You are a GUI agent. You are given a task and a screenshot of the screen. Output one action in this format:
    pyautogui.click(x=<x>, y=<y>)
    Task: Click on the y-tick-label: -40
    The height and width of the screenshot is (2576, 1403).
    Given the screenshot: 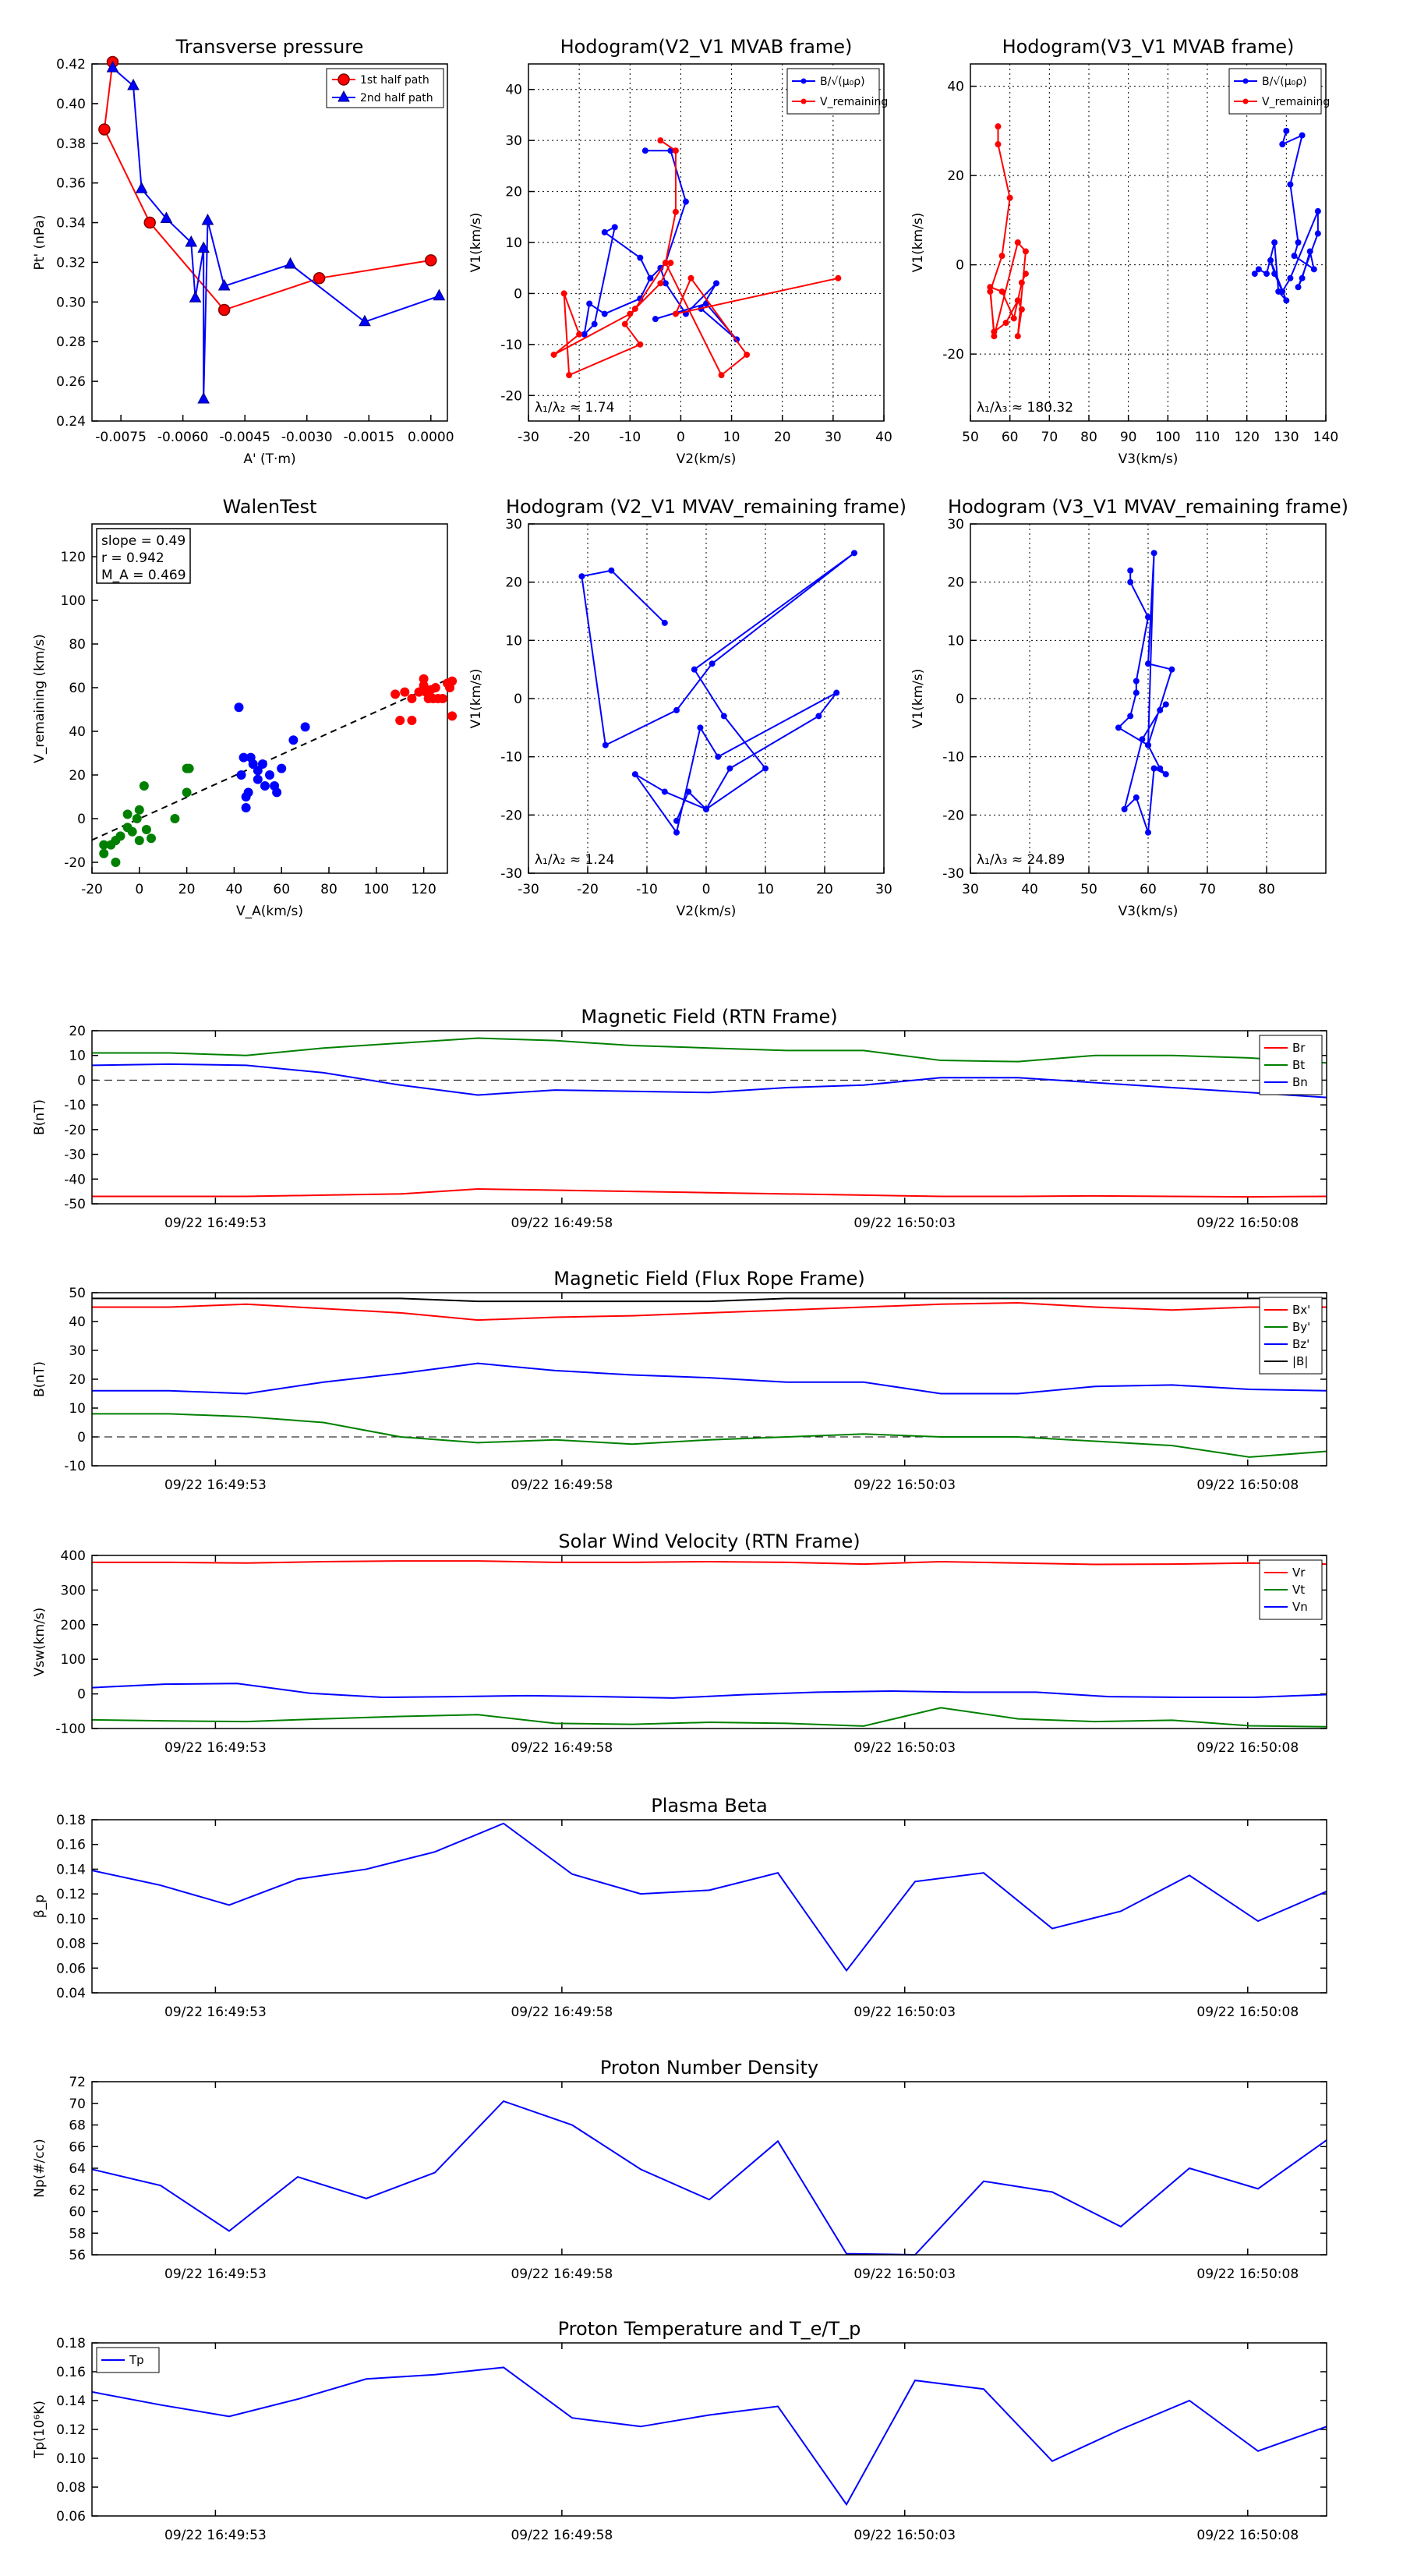 What is the action you would take?
    pyautogui.click(x=75, y=1179)
    